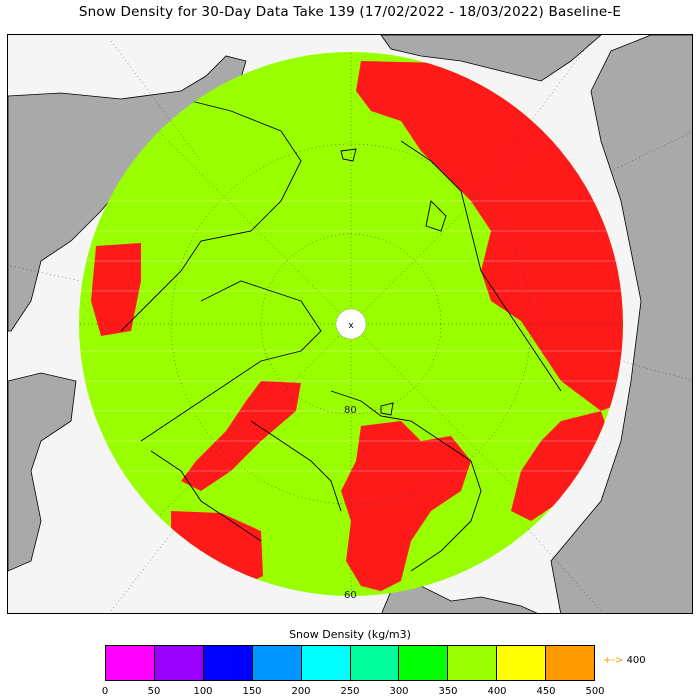 This screenshot has height=700, width=700. I want to click on overflow-arrow-icon: +->, so click(613, 660).